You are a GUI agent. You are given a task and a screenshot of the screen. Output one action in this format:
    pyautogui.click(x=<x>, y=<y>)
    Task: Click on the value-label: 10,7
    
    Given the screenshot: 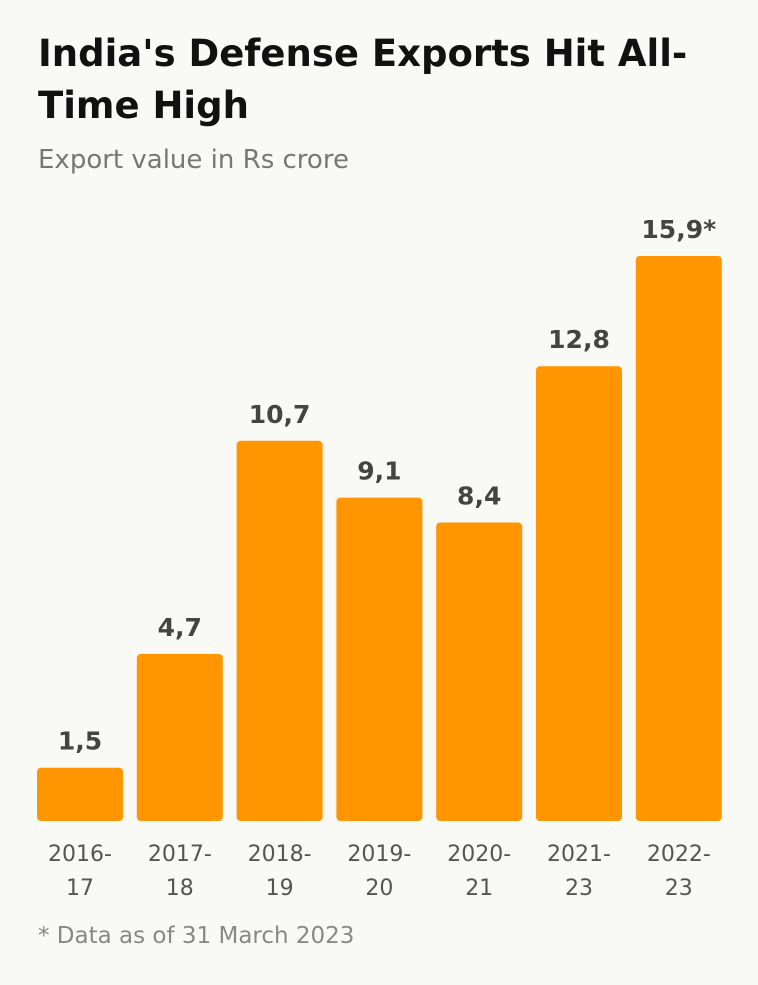 What is the action you would take?
    pyautogui.click(x=280, y=414)
    